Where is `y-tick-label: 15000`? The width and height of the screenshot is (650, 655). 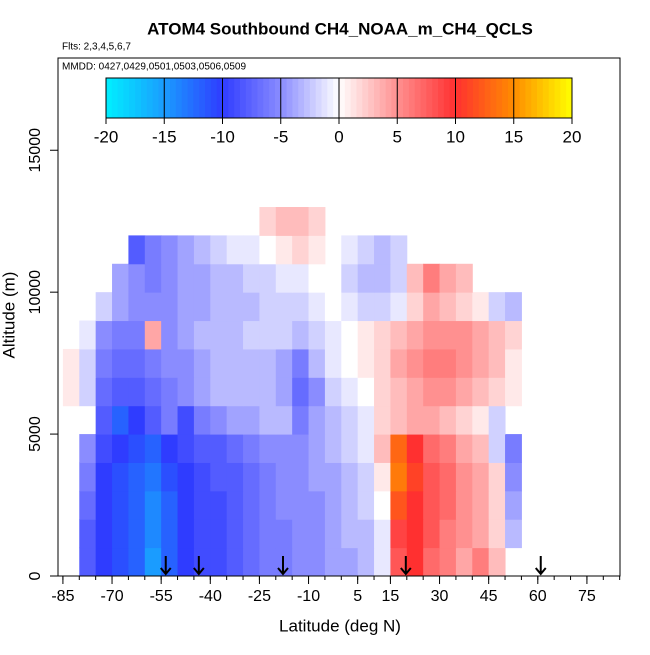 y-tick-label: 15000 is located at coordinates (35, 150).